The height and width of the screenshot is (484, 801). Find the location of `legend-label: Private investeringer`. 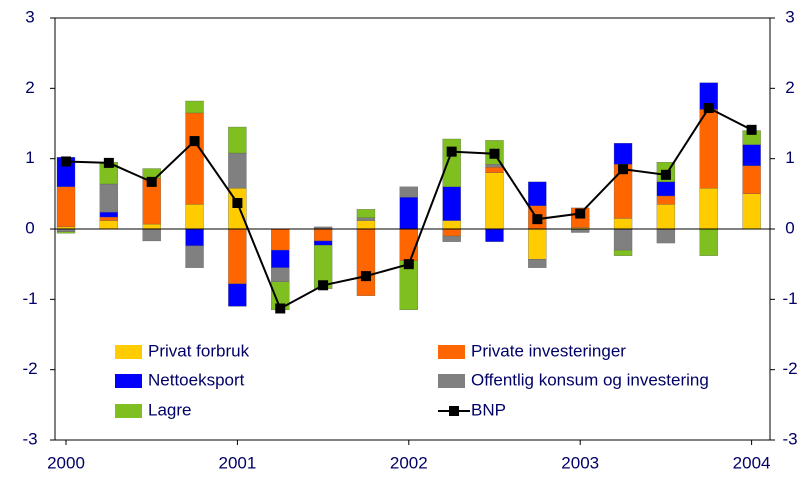

legend-label: Private investeringer is located at coordinates (548, 350).